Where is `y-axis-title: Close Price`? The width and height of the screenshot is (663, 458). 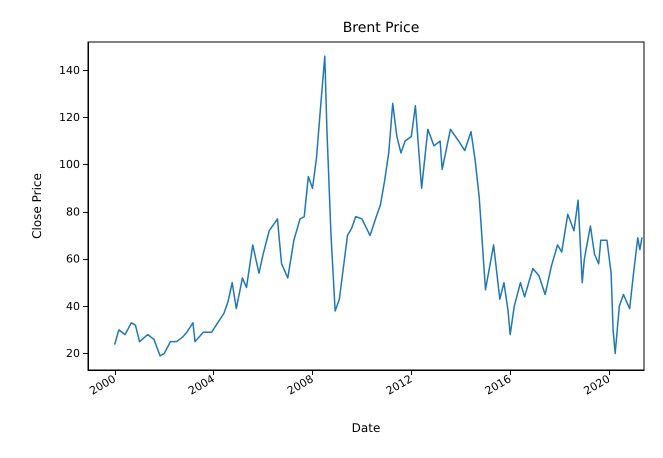 y-axis-title: Close Price is located at coordinates (37, 206).